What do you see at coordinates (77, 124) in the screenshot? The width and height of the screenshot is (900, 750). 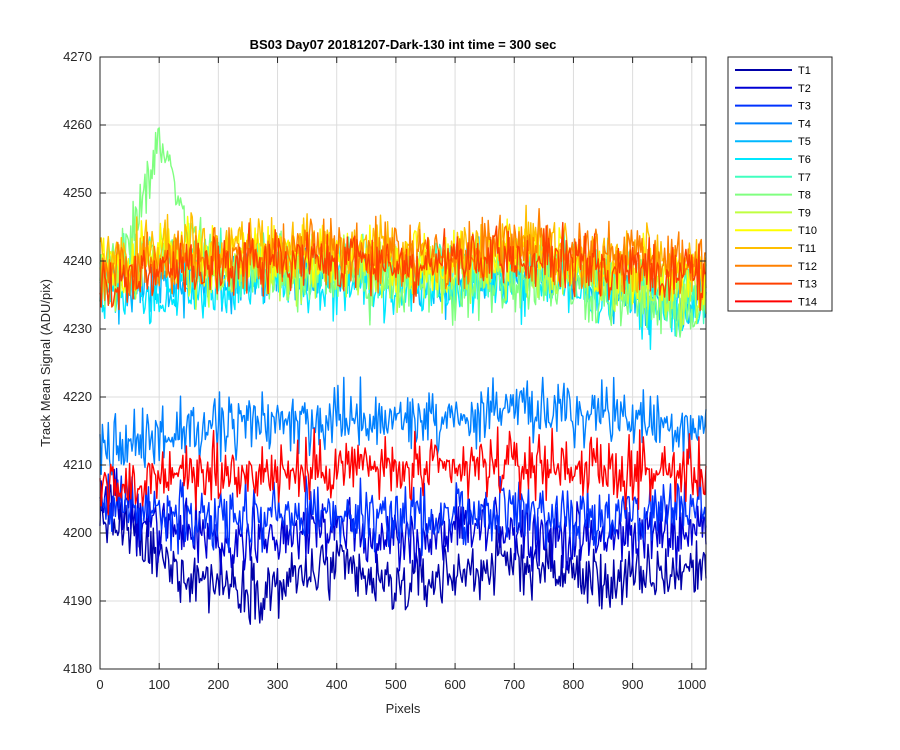 I see `y-tick-label: 4260` at bounding box center [77, 124].